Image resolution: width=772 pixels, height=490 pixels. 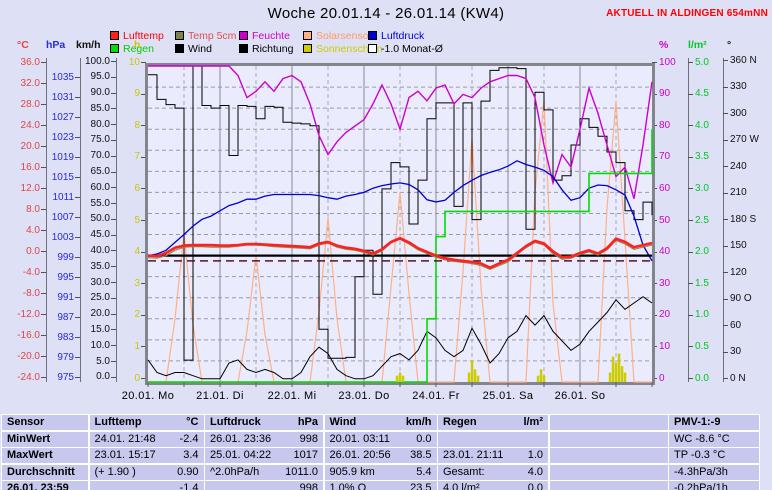 What do you see at coordinates (738, 113) in the screenshot?
I see `tick-label-direction: 300` at bounding box center [738, 113].